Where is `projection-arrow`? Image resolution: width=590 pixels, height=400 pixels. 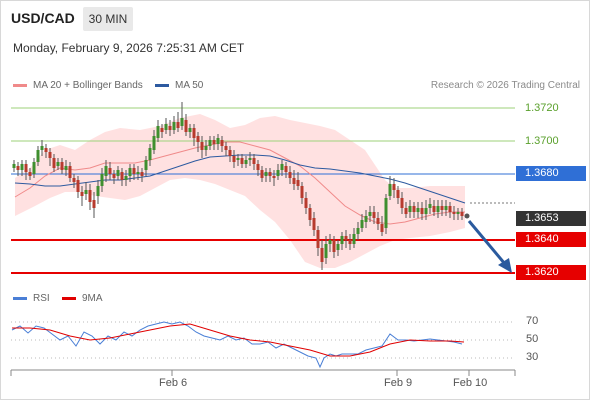 projection-arrow is located at coordinates (487, 242).